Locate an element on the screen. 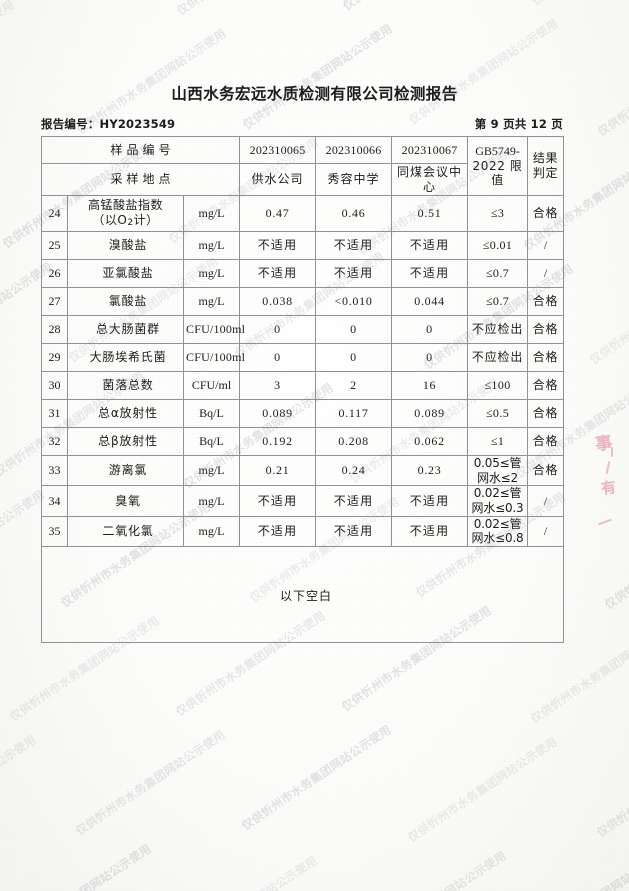  parameter-name-line2: （以O2计） is located at coordinates (125, 220).